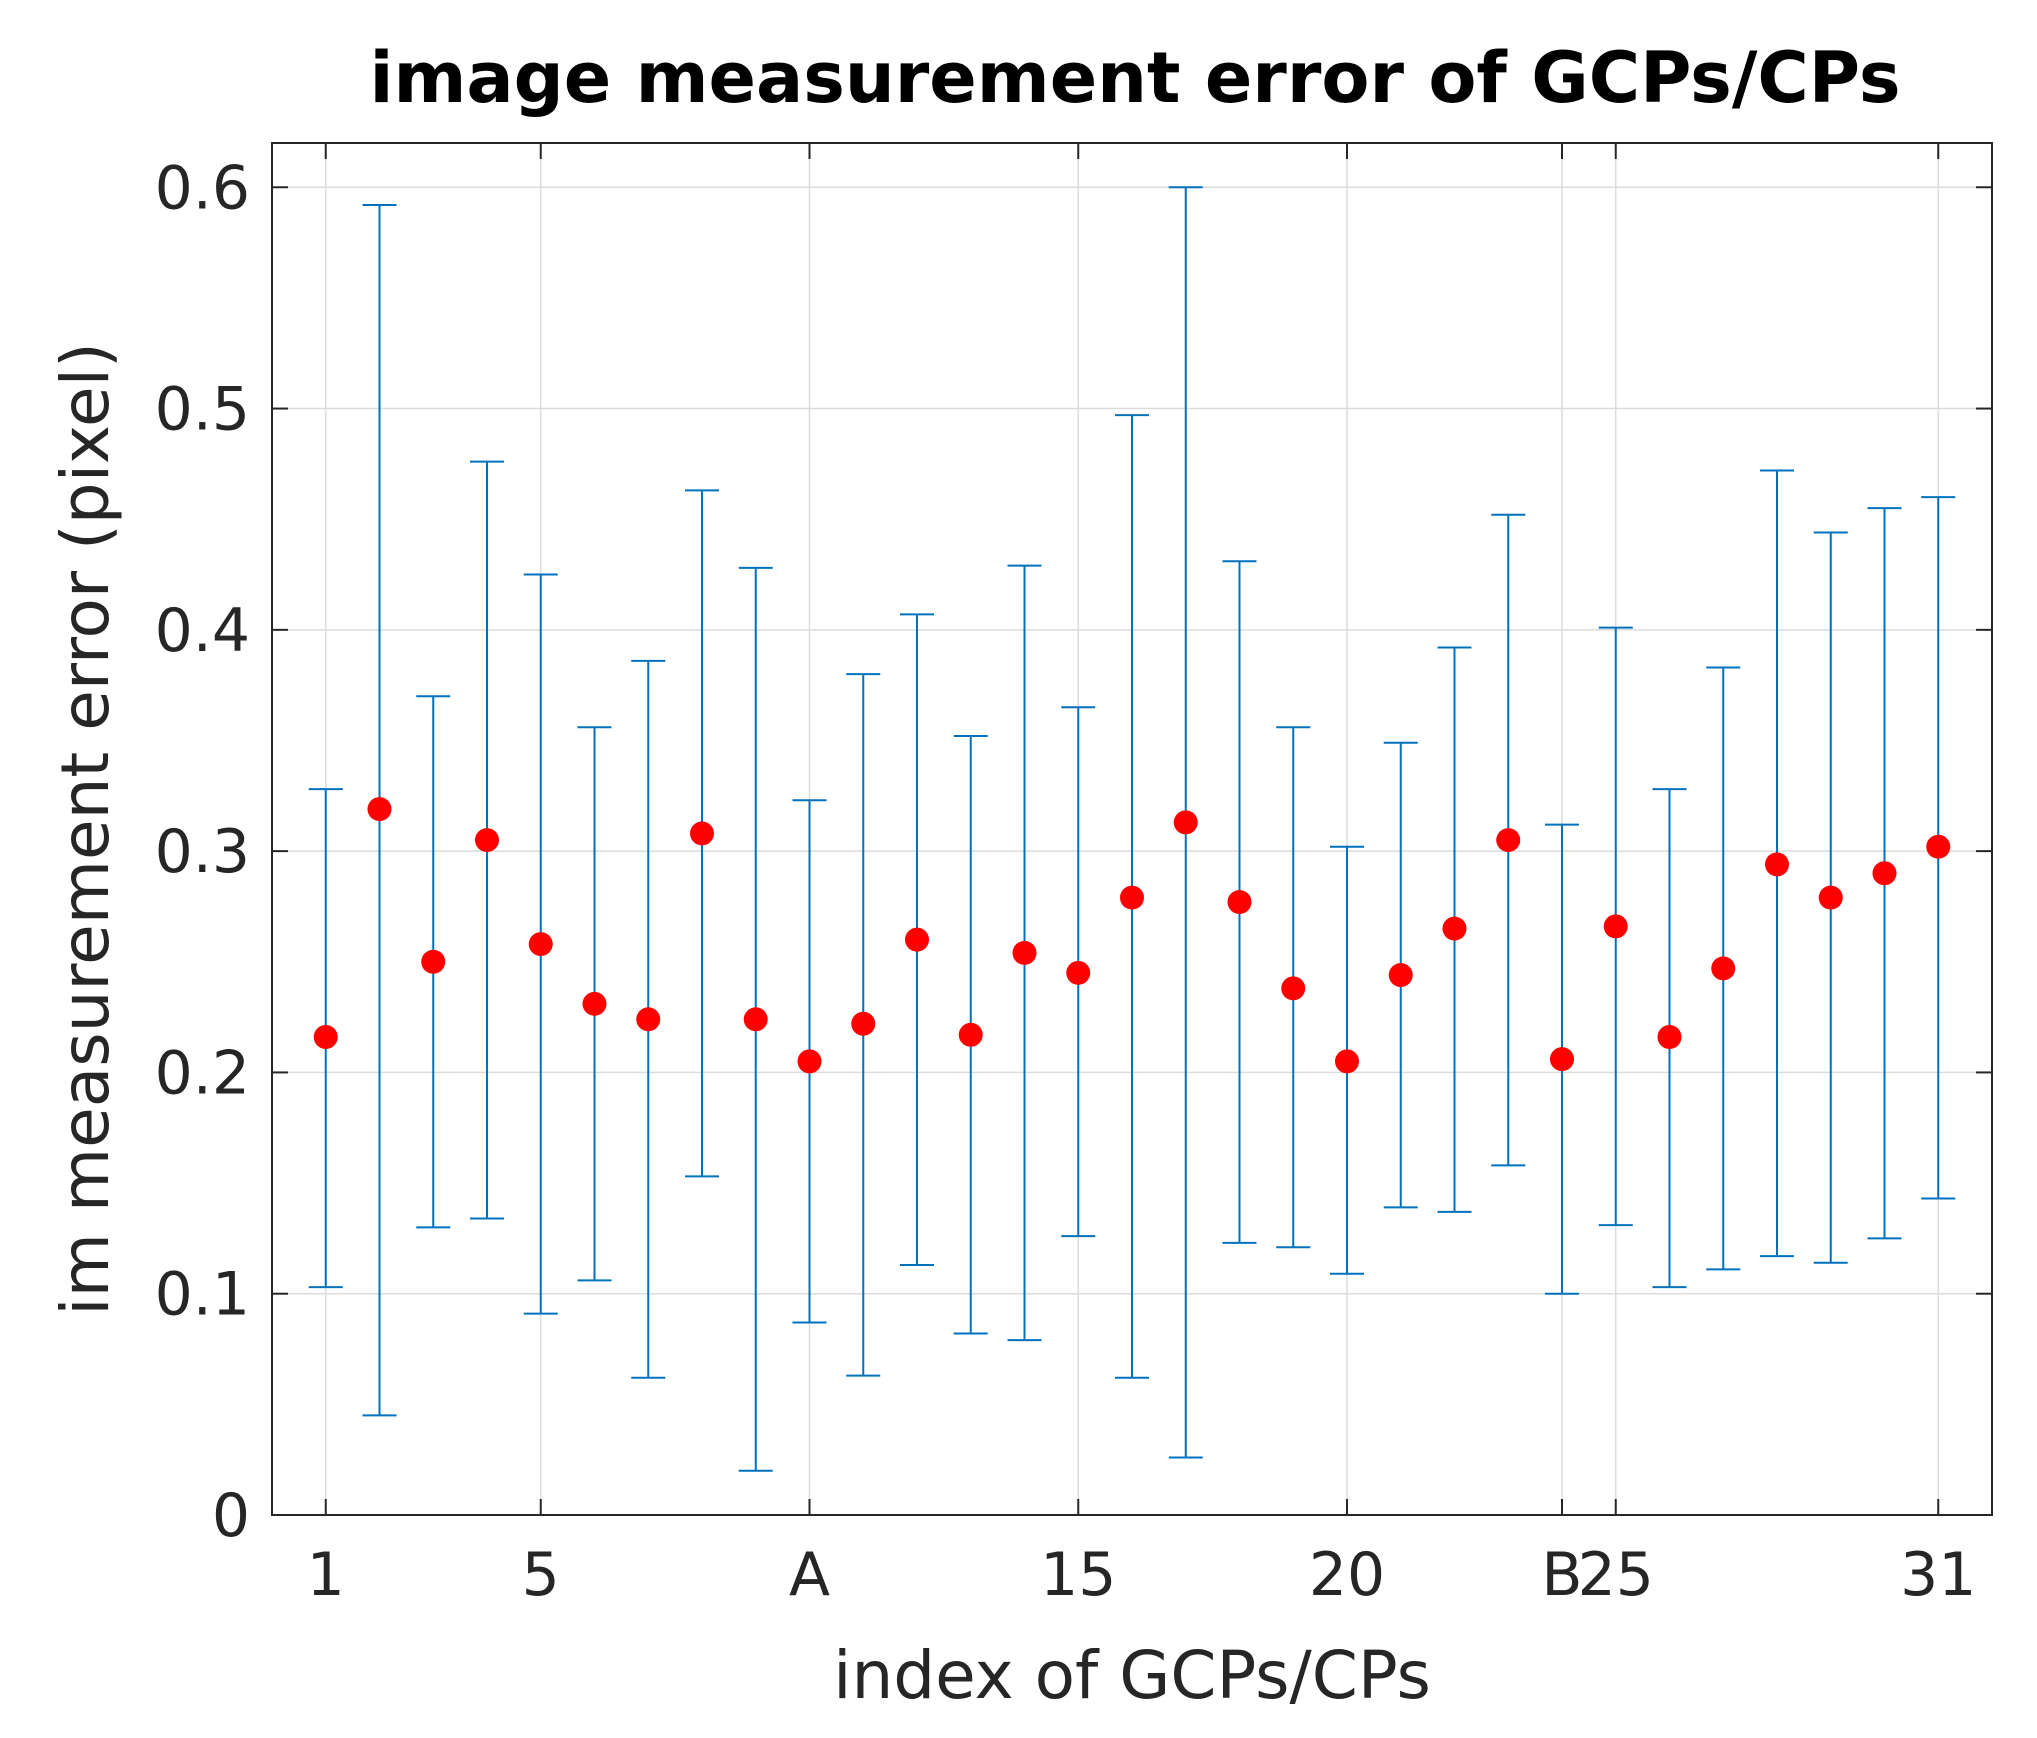  What do you see at coordinates (1347, 1575) in the screenshot?
I see `x-tick-label: 20` at bounding box center [1347, 1575].